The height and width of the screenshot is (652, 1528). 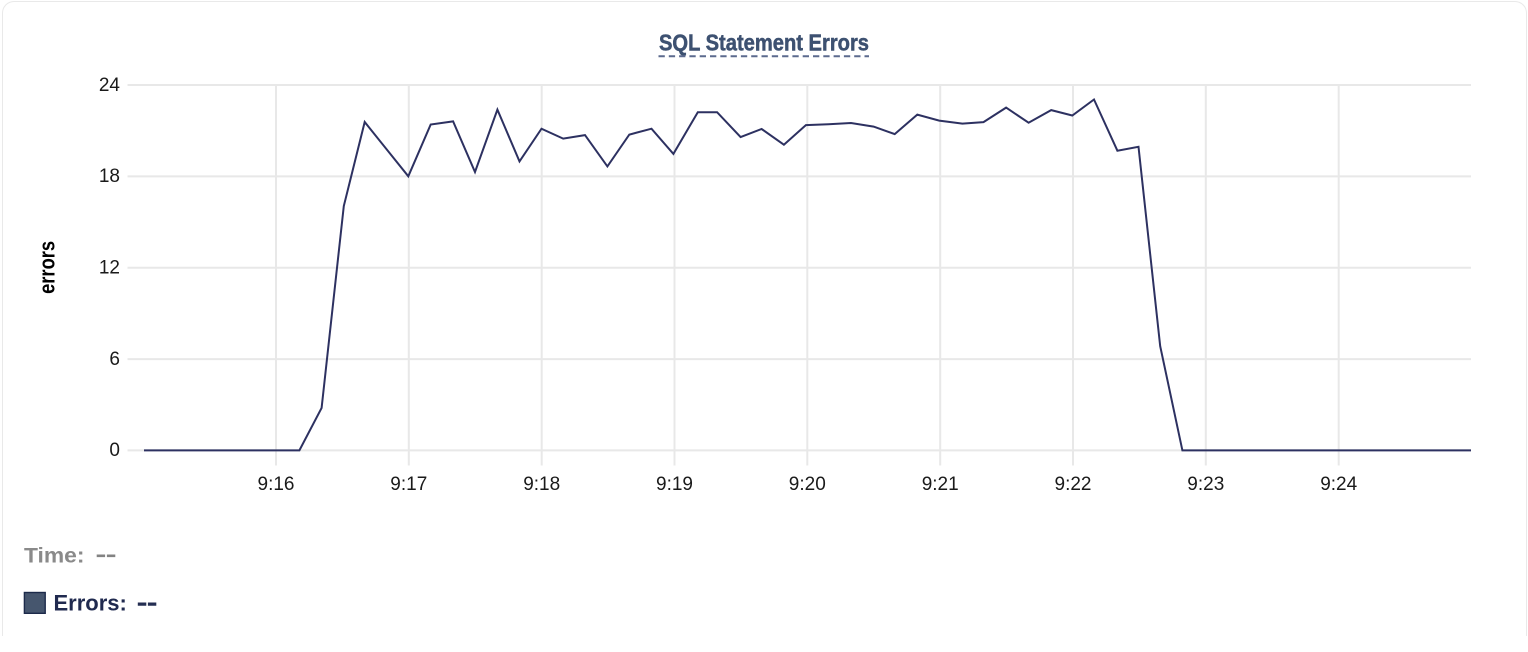 What do you see at coordinates (114, 359) in the screenshot?
I see `svg-text: 6` at bounding box center [114, 359].